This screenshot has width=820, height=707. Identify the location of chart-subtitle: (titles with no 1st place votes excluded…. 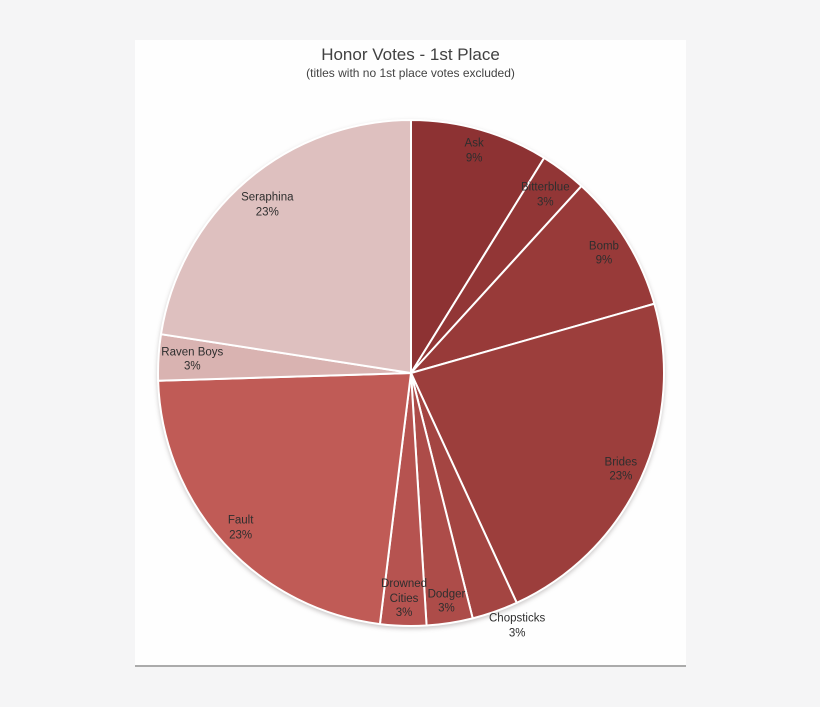
(410, 73).